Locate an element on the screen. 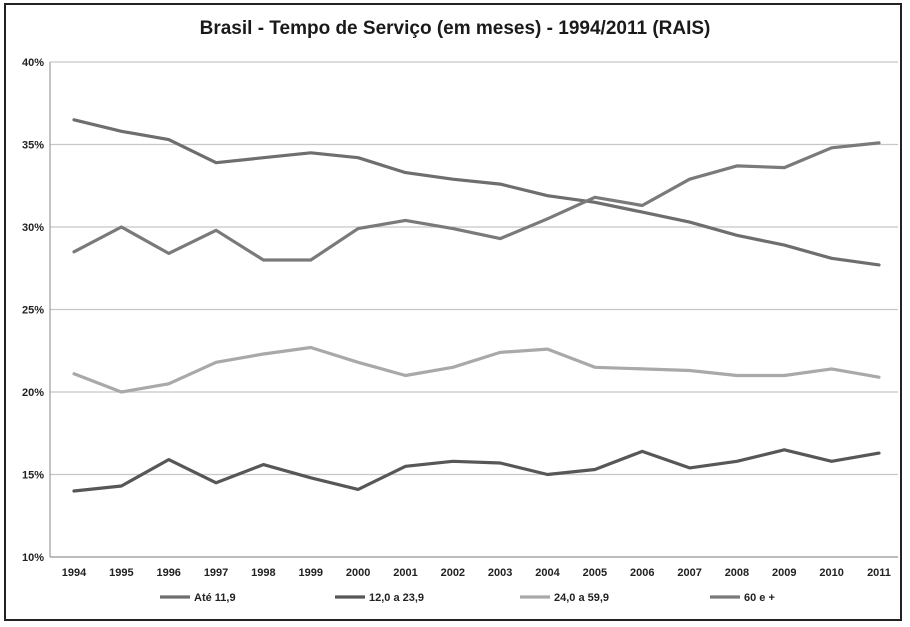 The width and height of the screenshot is (910, 627). x-tick-label: 2003 is located at coordinates (500, 573).